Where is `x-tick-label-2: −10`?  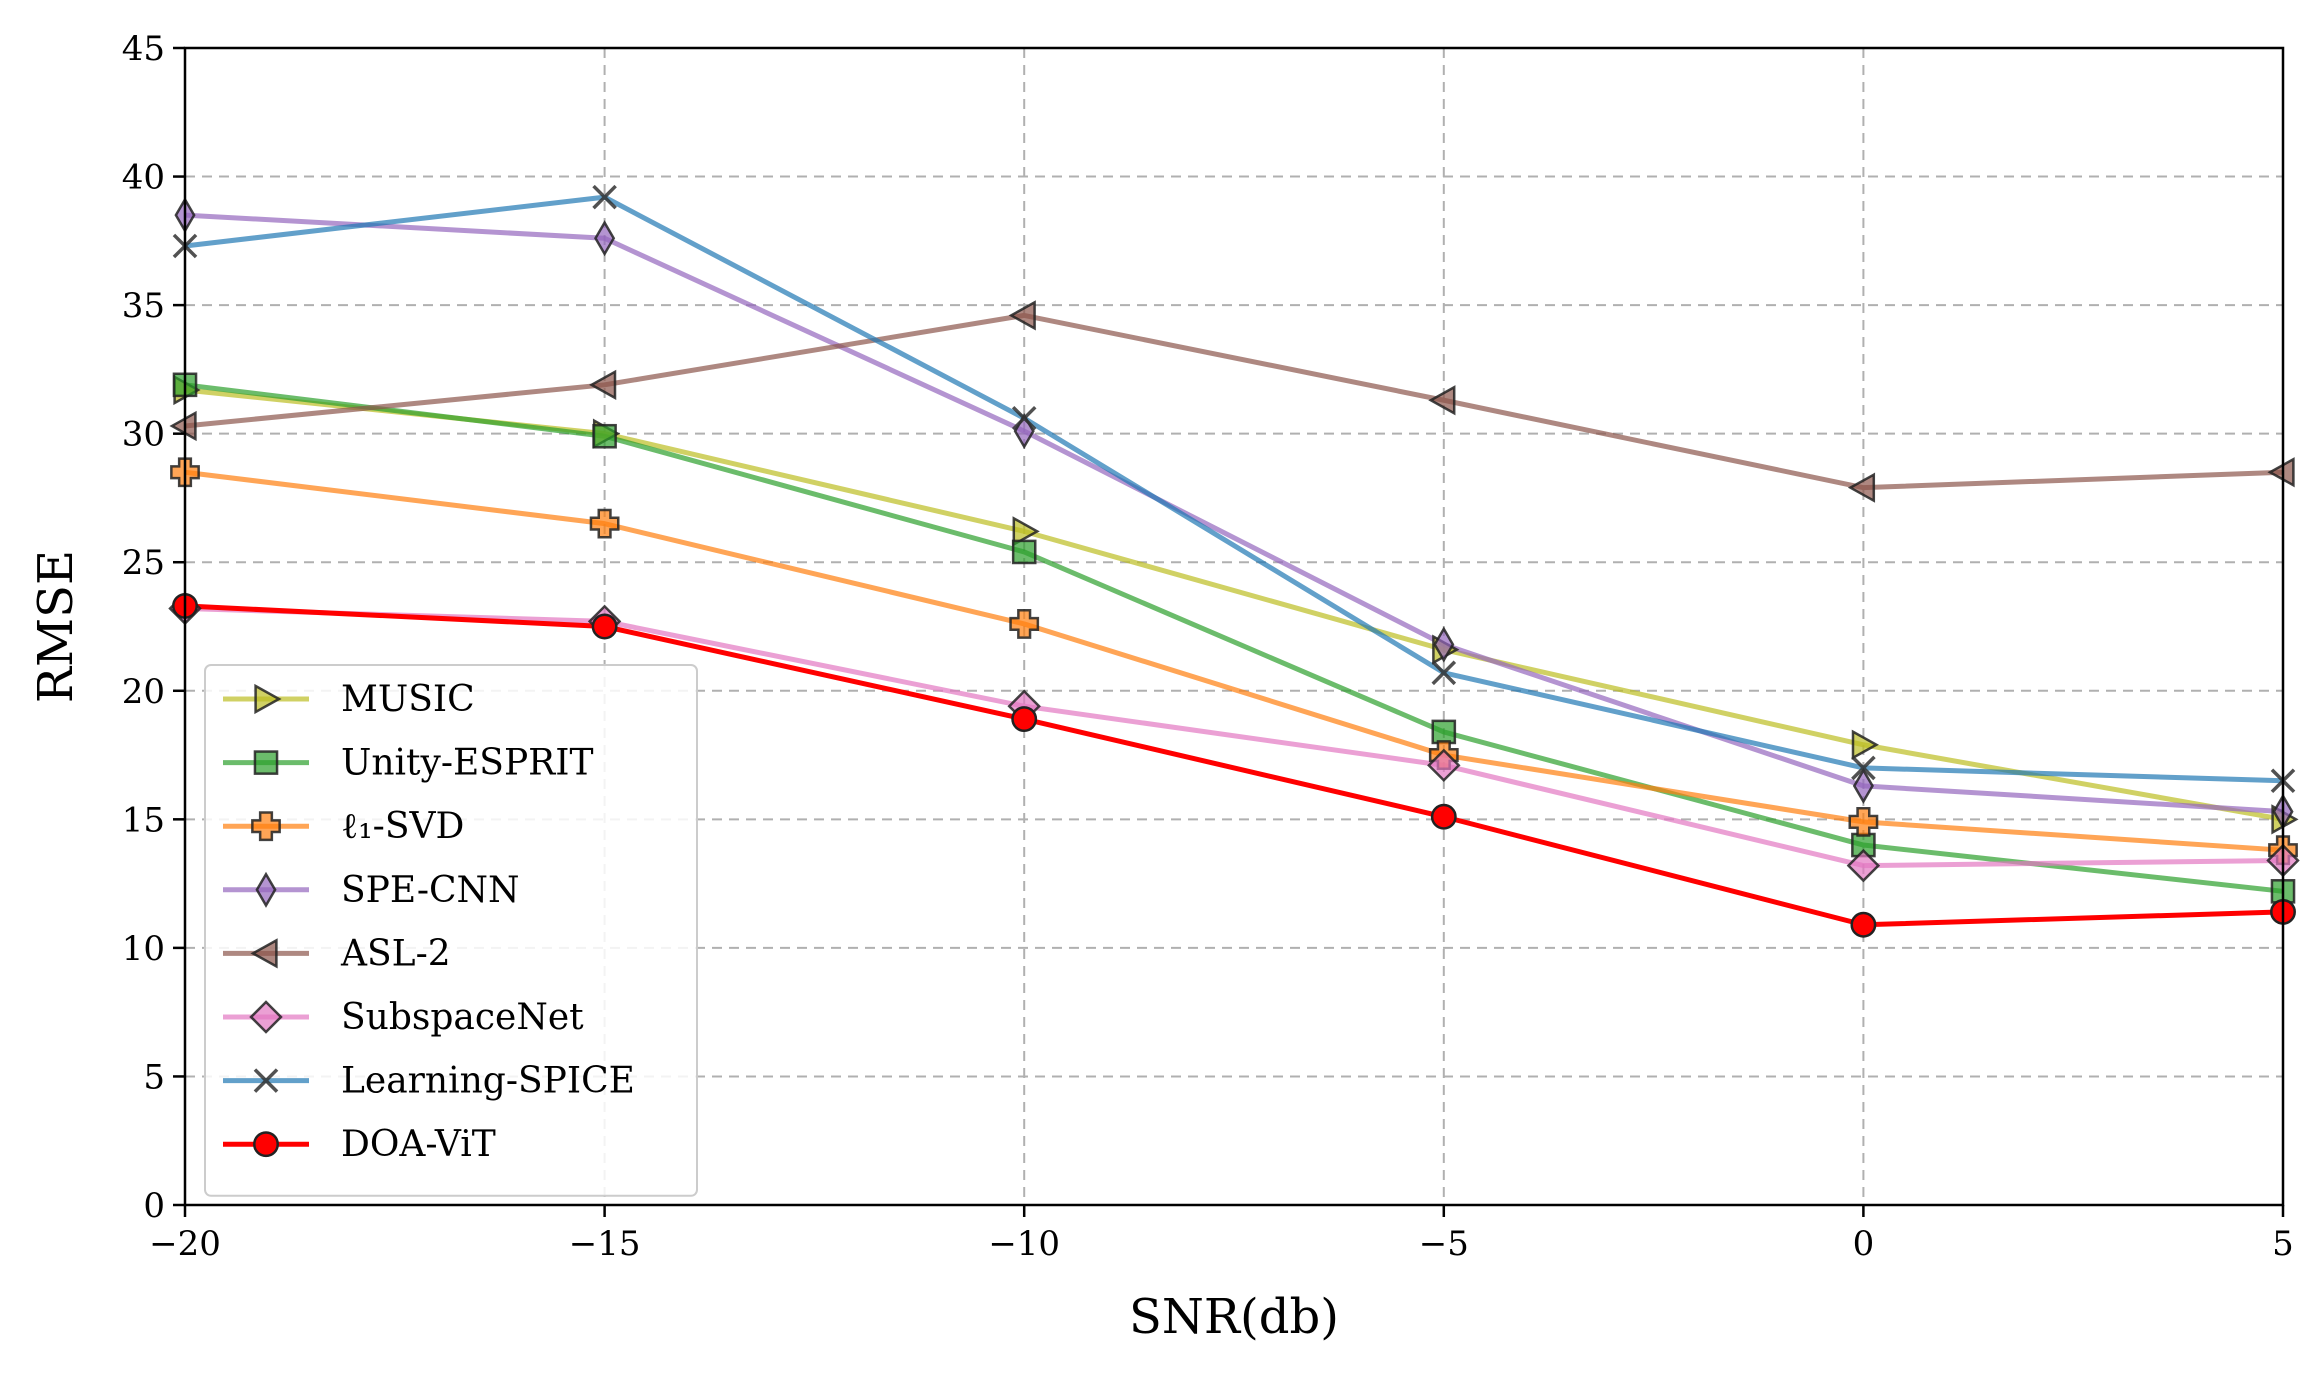
x-tick-label-2: −10 is located at coordinates (1024, 1244).